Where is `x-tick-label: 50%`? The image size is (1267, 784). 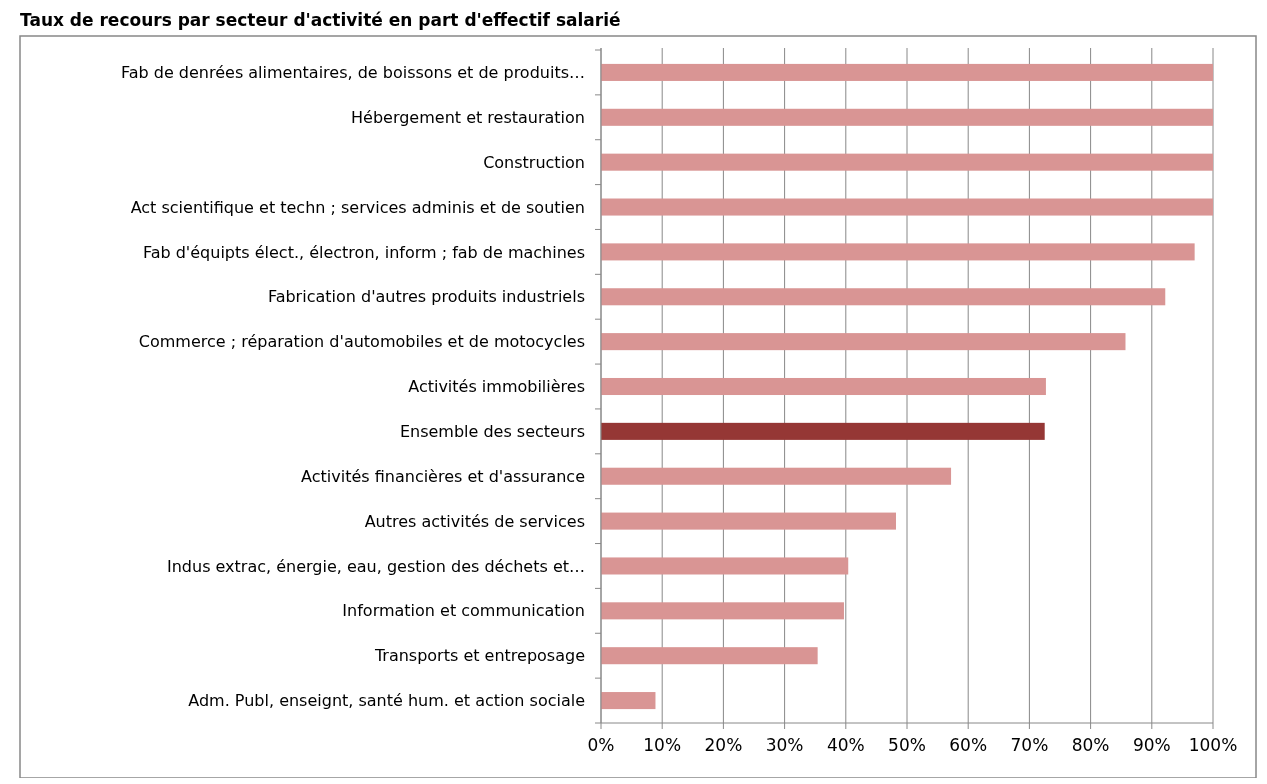 x-tick-label: 50% is located at coordinates (907, 745).